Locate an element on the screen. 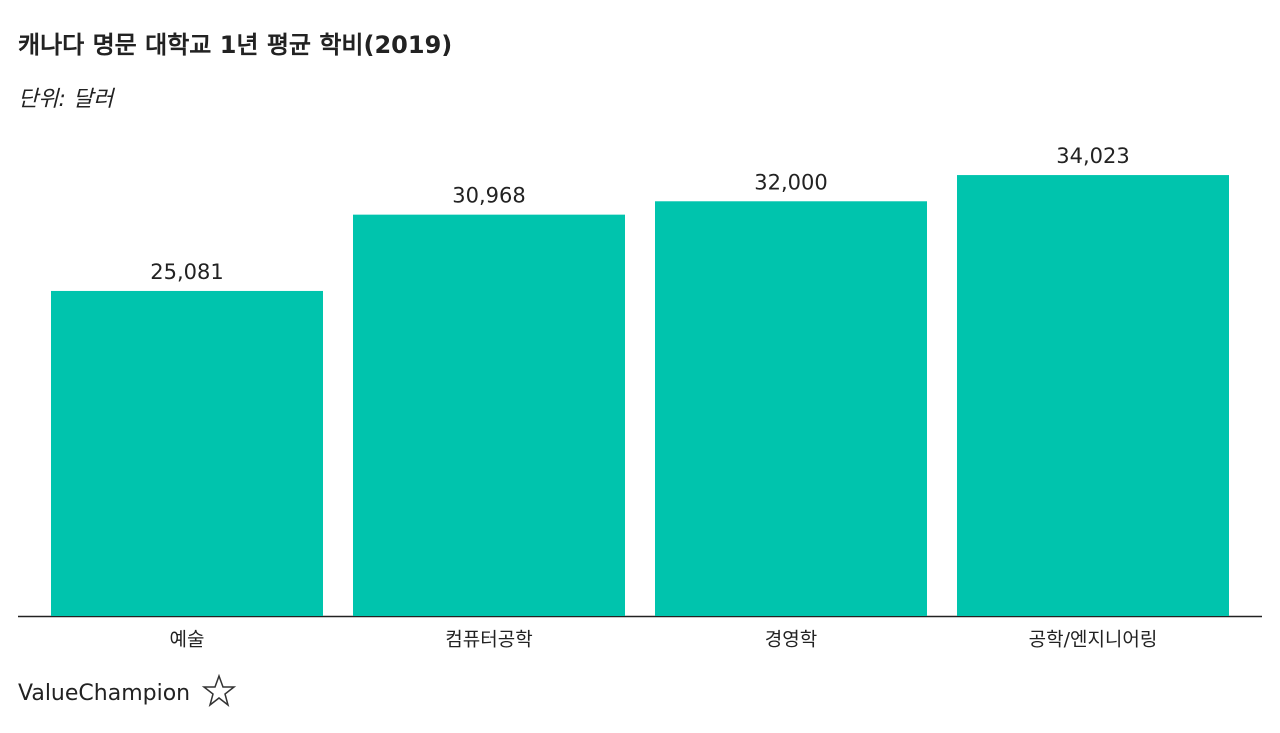 The image size is (1280, 733). value-label: 25,081 is located at coordinates (186, 272).